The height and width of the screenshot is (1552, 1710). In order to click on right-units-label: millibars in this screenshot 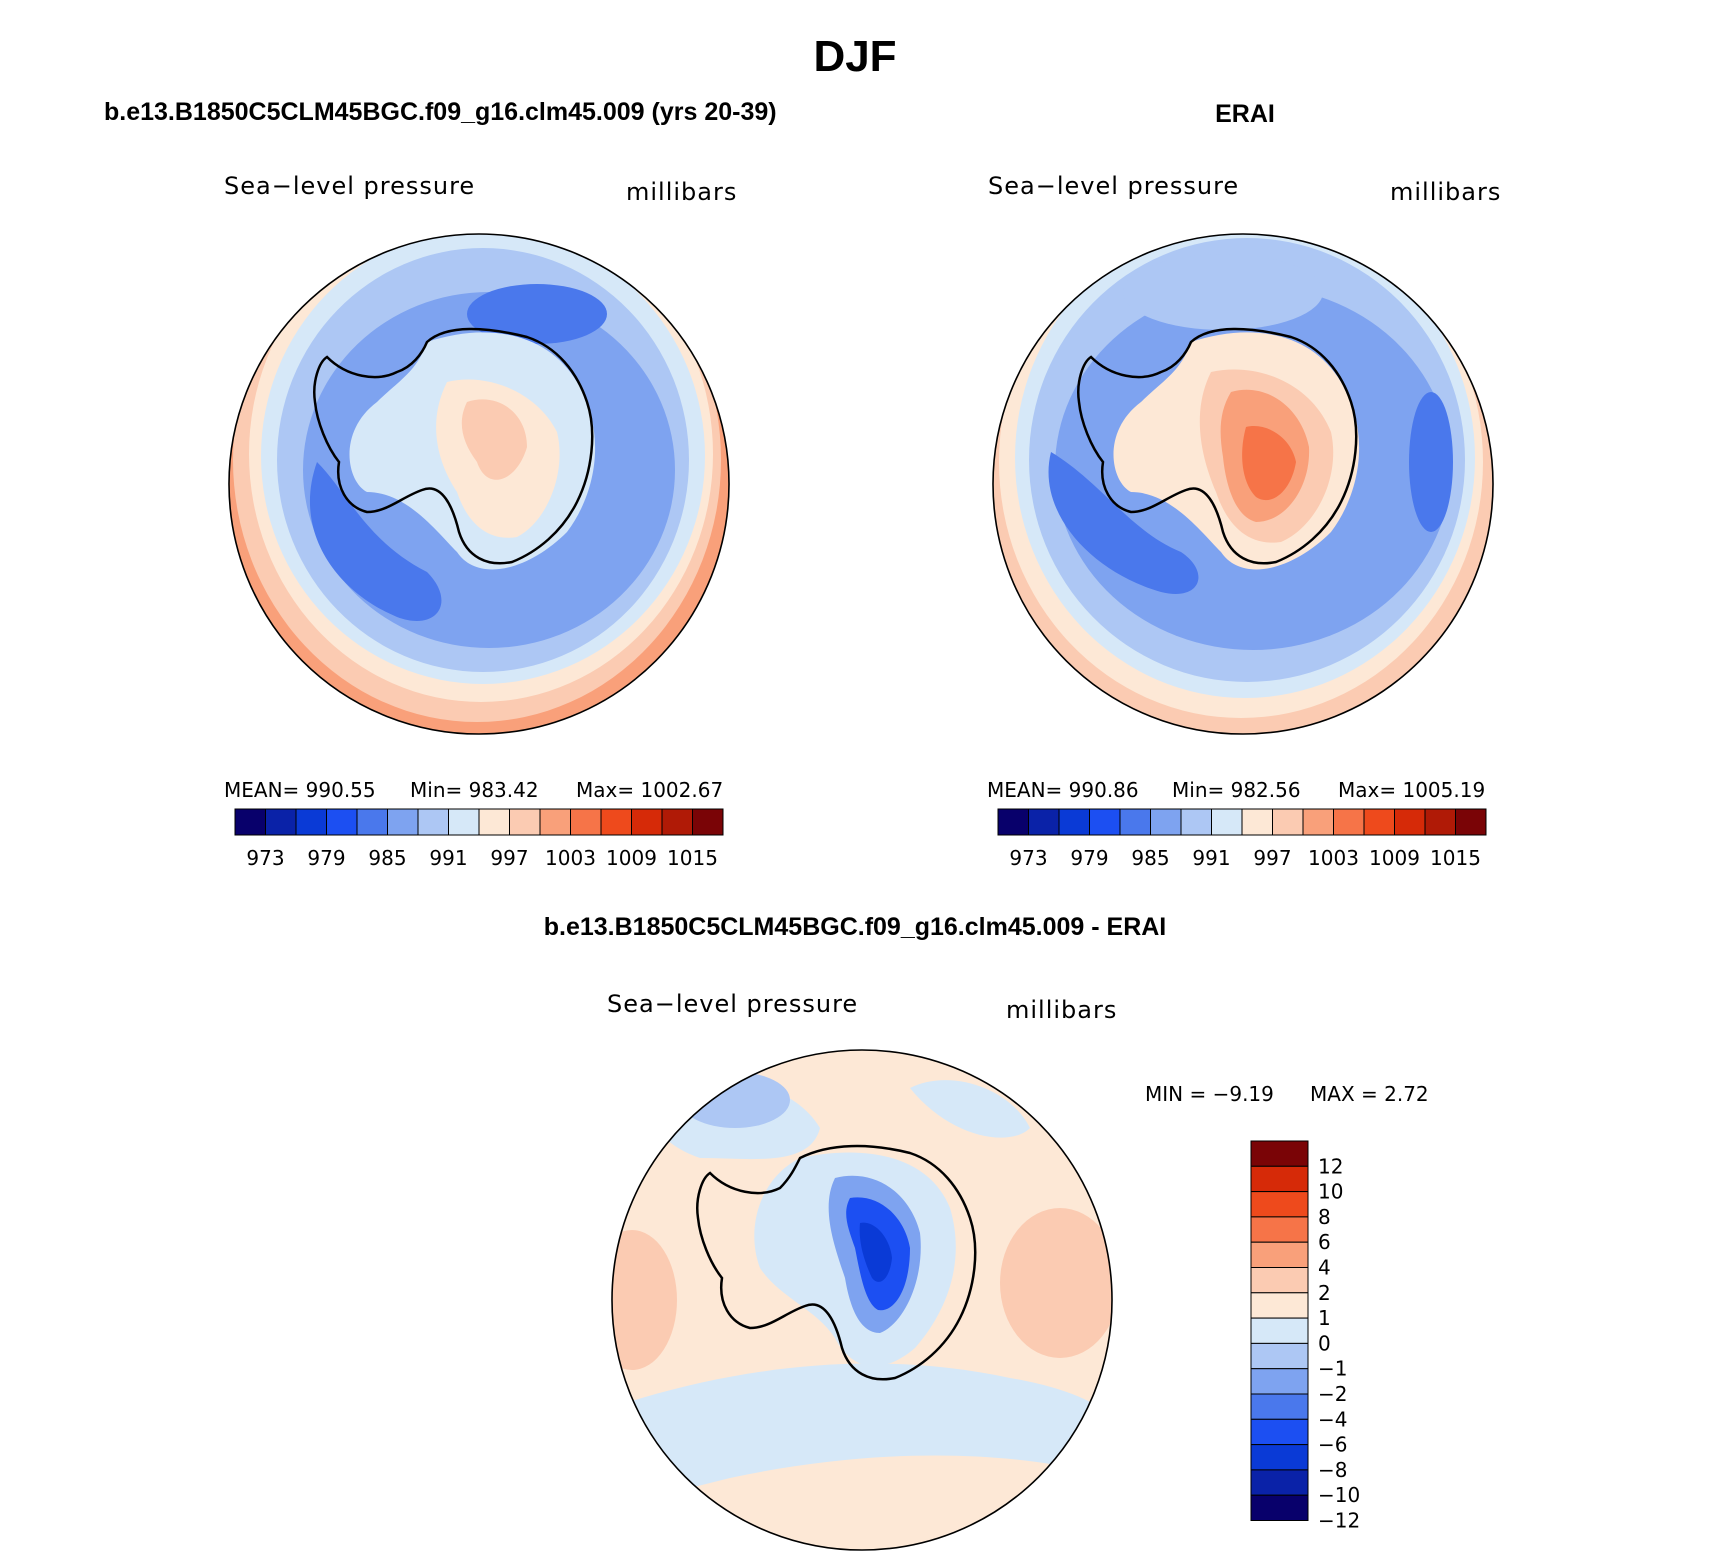, I will do `click(1446, 192)`.